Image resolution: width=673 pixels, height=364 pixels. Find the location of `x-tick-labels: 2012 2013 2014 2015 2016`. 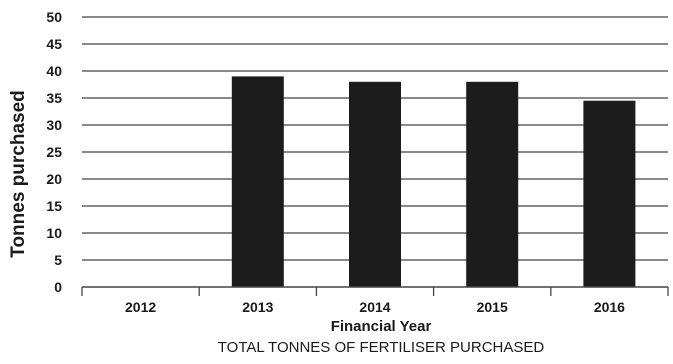

x-tick-labels: 2012 2013 2014 2015 2016 is located at coordinates (375, 301).